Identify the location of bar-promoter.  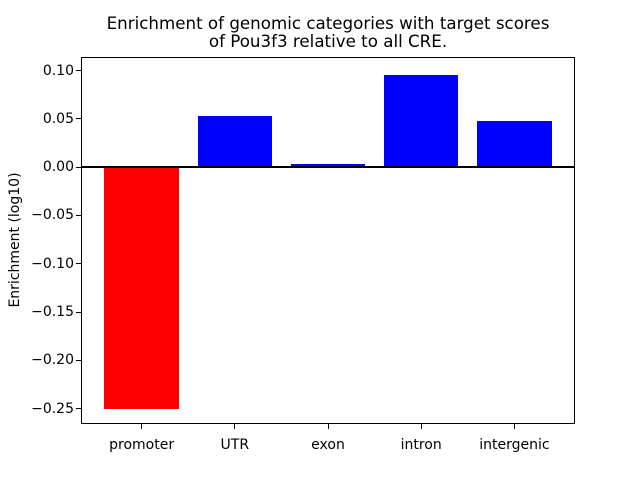
(141, 288).